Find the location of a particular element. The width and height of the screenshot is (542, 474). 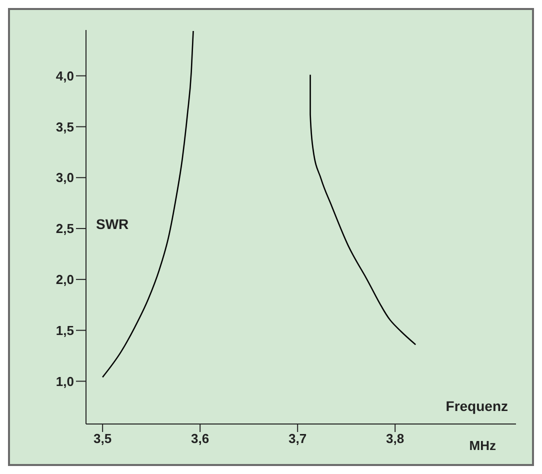

text: MHz is located at coordinates (482, 445).